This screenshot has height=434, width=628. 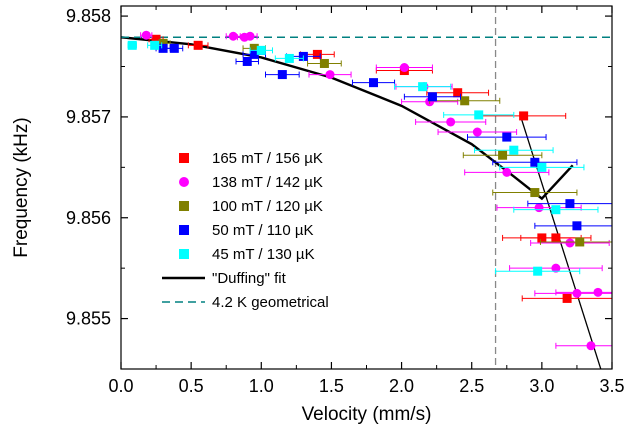 What do you see at coordinates (267, 206) in the screenshot?
I see `legend-label: 100 mT / 120 µK` at bounding box center [267, 206].